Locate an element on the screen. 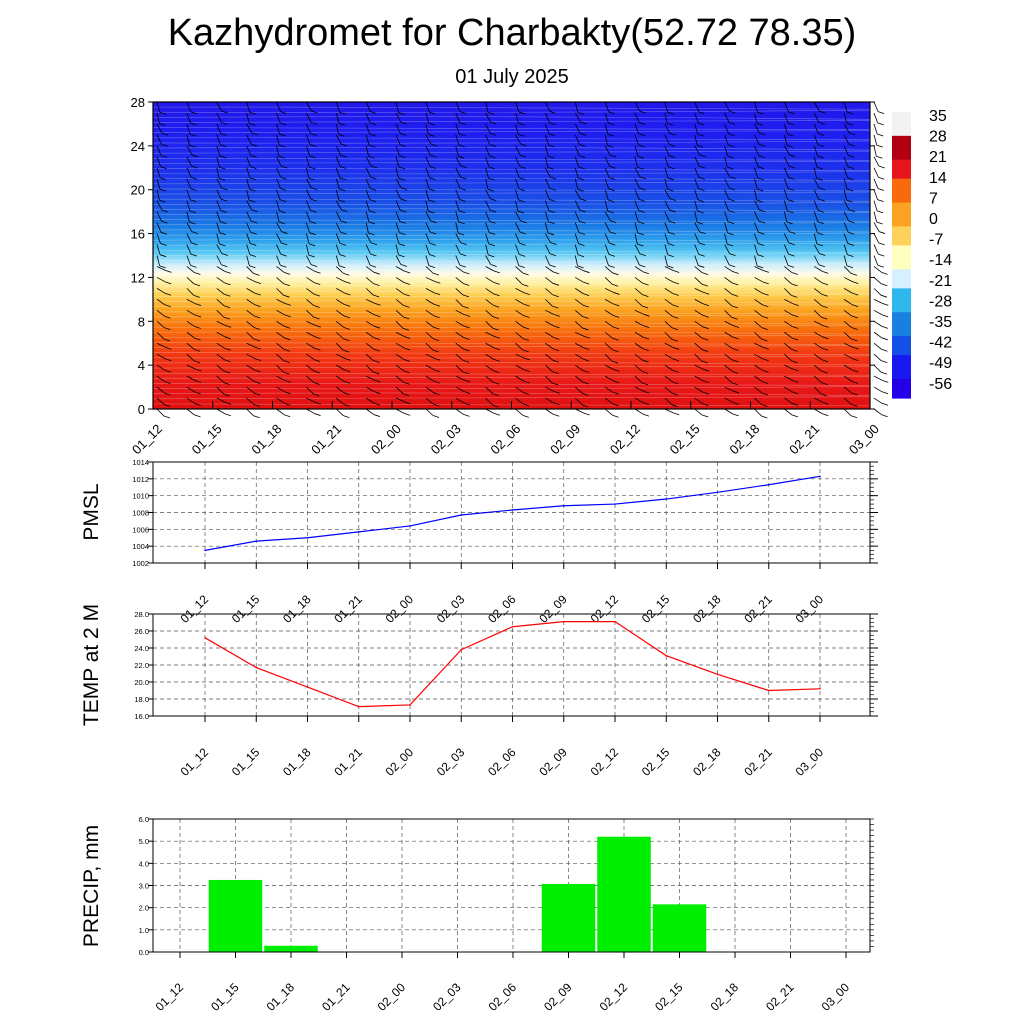 Image resolution: width=1024 pixels, height=1024 pixels. y-tick-label: 28 is located at coordinates (138, 102).